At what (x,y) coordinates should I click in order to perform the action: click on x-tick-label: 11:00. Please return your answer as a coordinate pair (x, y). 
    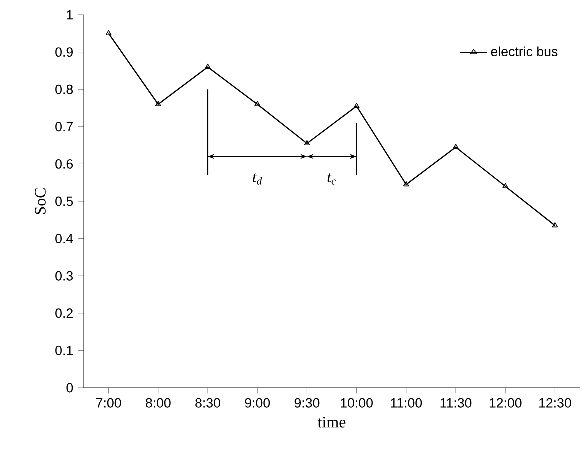
    Looking at the image, I should click on (406, 403).